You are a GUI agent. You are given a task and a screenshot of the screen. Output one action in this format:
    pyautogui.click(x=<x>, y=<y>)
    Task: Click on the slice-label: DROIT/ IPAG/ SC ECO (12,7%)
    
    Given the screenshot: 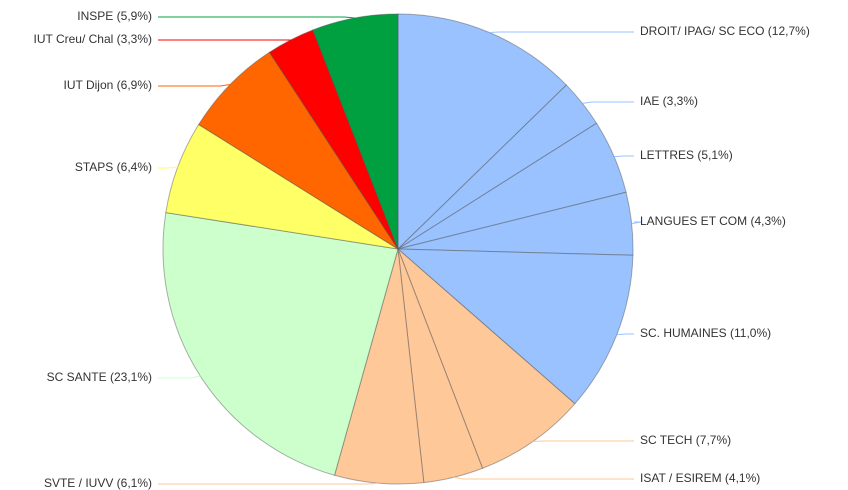 What is the action you would take?
    pyautogui.click(x=725, y=31)
    